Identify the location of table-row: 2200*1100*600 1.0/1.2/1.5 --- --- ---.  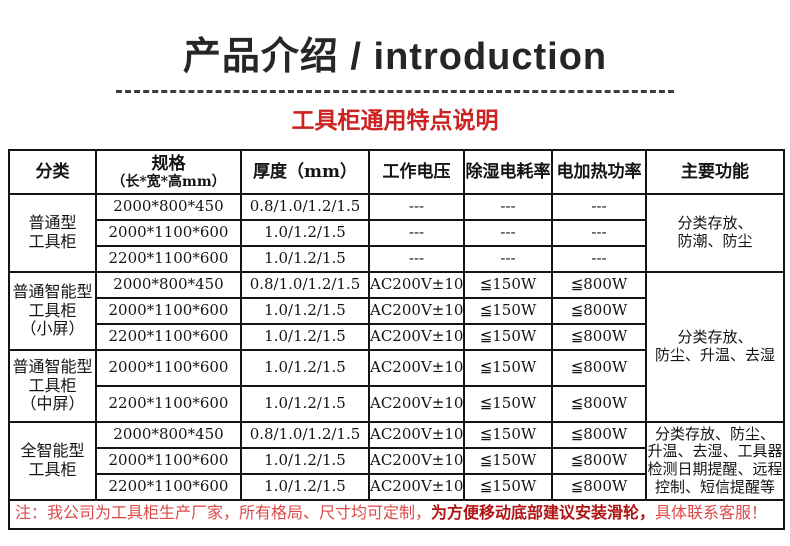
(396, 259).